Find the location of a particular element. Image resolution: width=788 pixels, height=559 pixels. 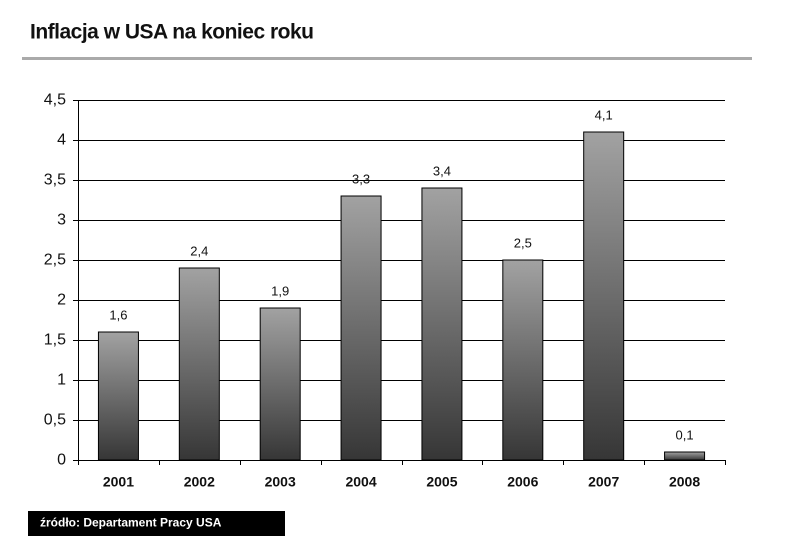

x-tick-label: 2005 is located at coordinates (441, 482).